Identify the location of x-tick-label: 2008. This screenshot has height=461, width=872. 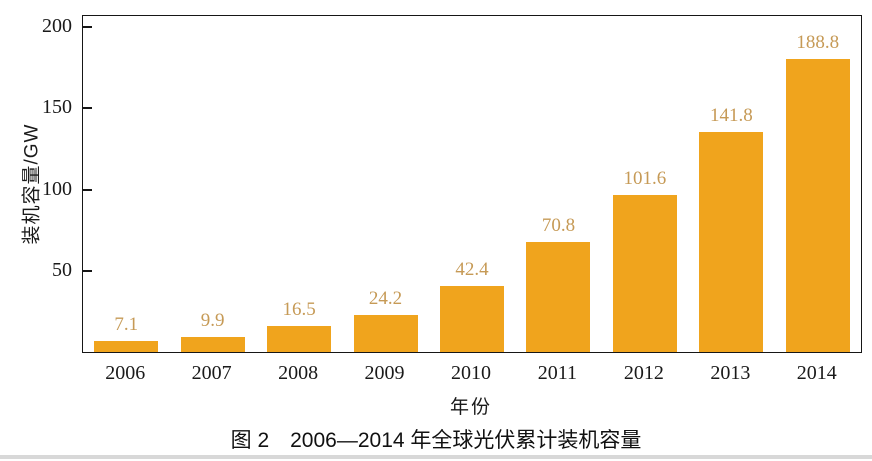
(298, 373).